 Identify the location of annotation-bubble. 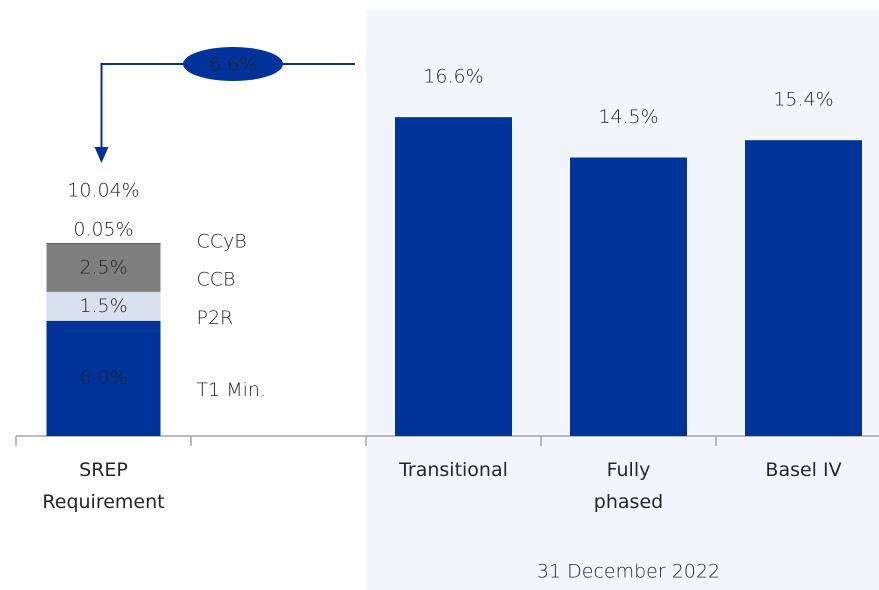
(233, 64).